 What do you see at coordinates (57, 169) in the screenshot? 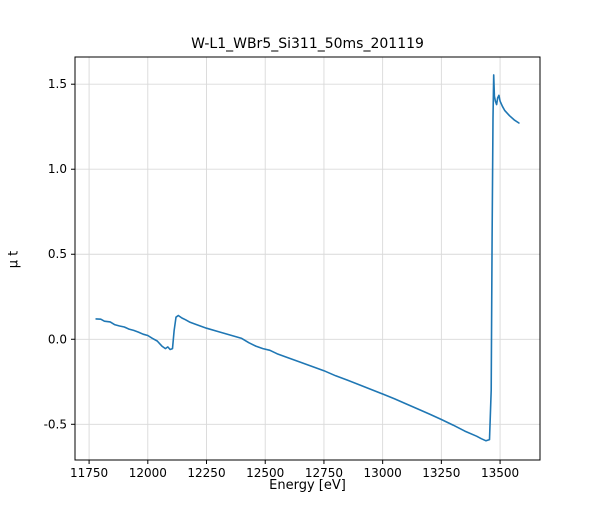
I see `y-tick-label: 1.0` at bounding box center [57, 169].